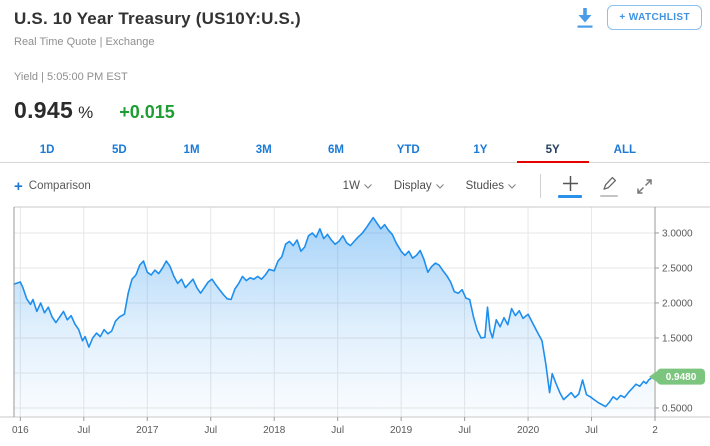  I want to click on expand-icon, so click(644, 186).